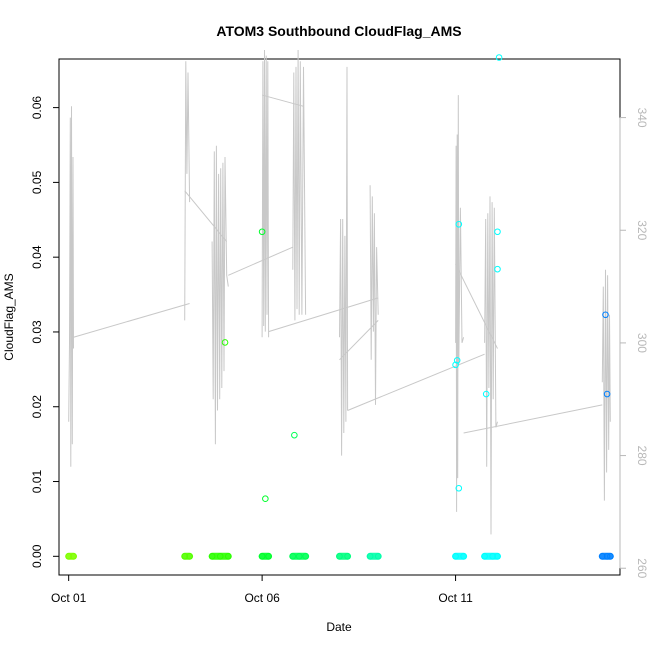 The image size is (650, 650). Describe the element at coordinates (262, 598) in the screenshot. I see `x-tick-label: Oct 06` at that location.